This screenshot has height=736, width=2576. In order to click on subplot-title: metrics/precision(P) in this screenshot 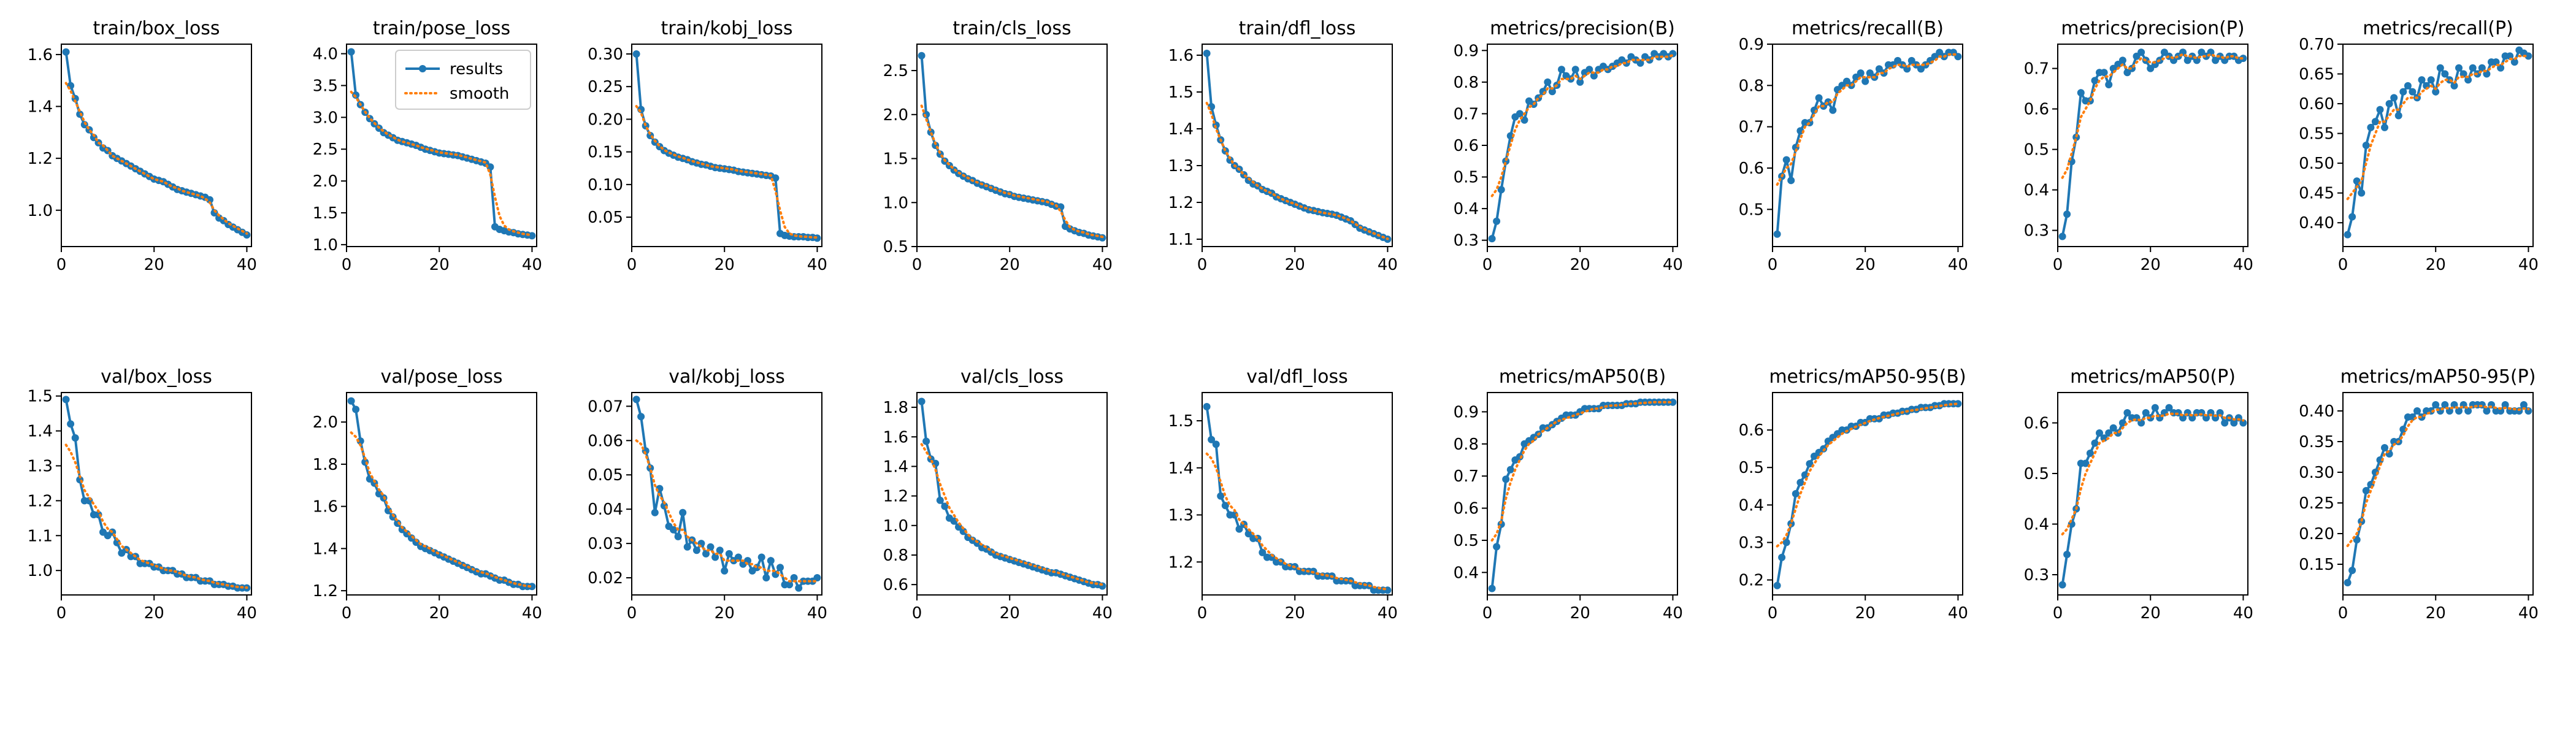, I will do `click(2152, 28)`.